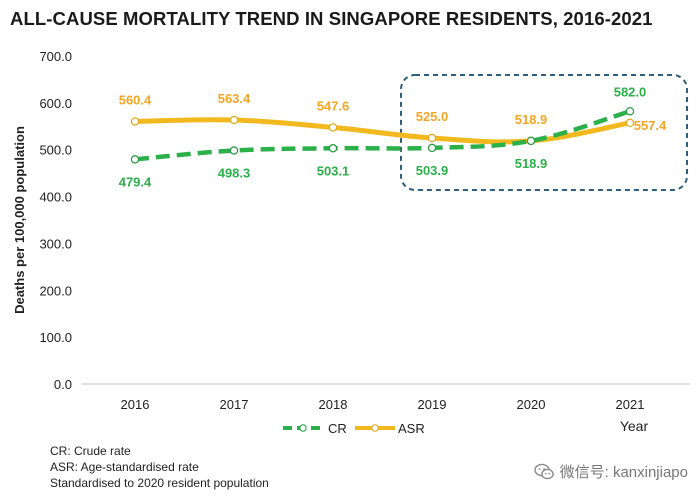 This screenshot has width=700, height=500. Describe the element at coordinates (630, 91) in the screenshot. I see `cr-data-label: 582.0` at that location.